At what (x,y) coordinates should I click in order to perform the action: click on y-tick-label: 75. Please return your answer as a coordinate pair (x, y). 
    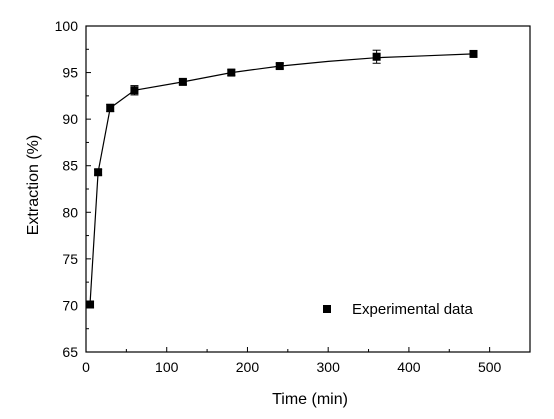
    Looking at the image, I should click on (70, 259).